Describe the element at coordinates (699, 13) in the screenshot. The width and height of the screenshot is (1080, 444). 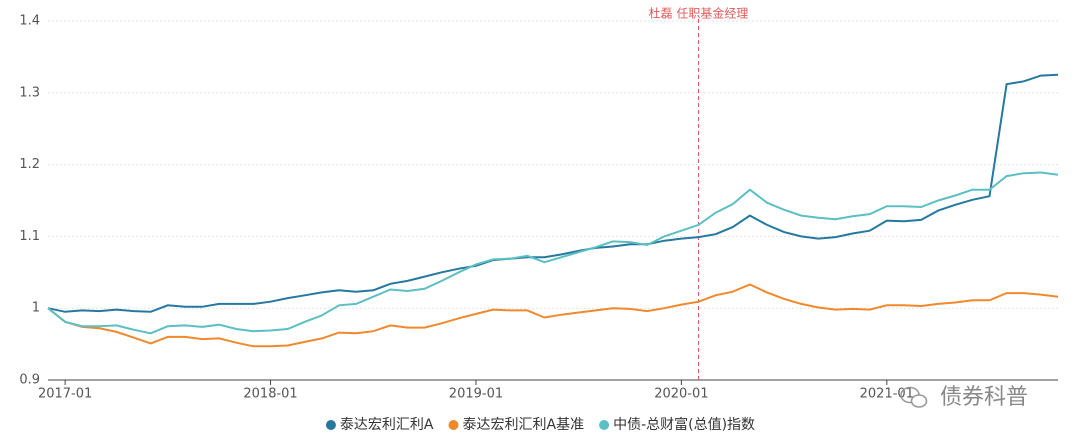
I see `annotation: 杜磊 任职基金经理` at that location.